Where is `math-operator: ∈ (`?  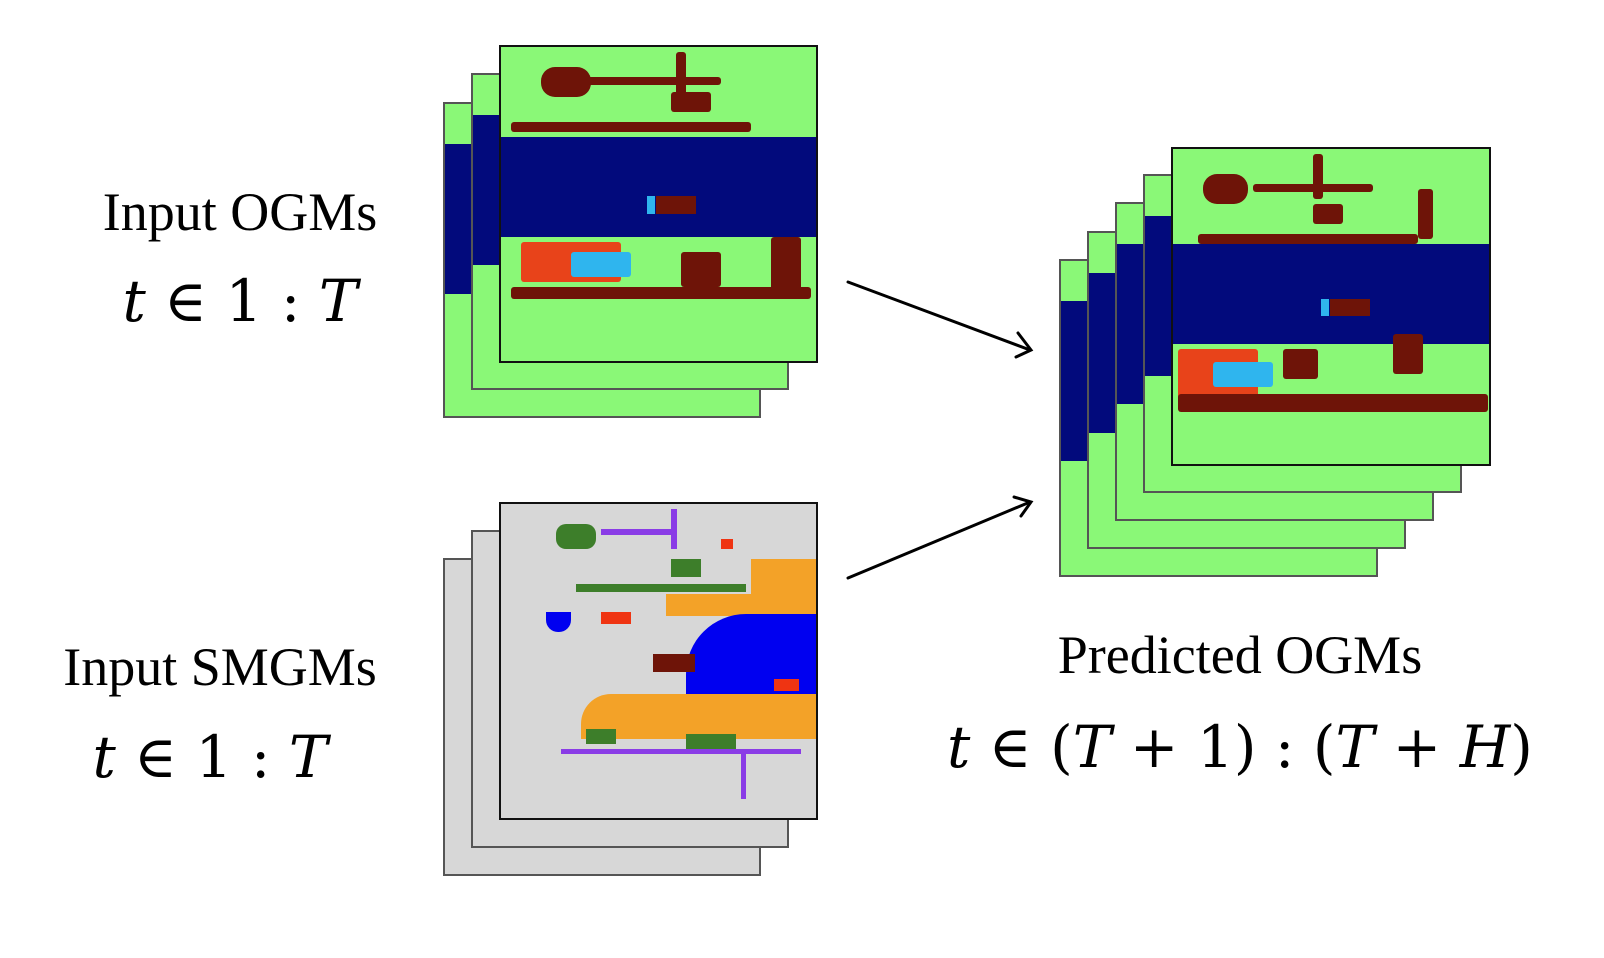 math-operator: ∈ ( is located at coordinates (1021, 747).